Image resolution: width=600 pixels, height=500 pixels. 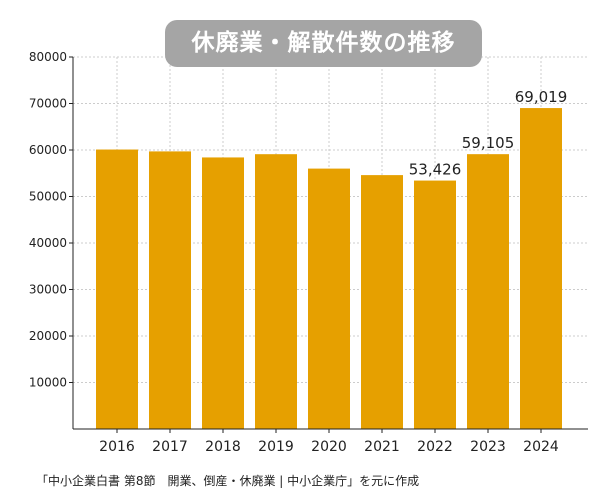 I want to click on x-tick-label: 2023, so click(x=488, y=447).